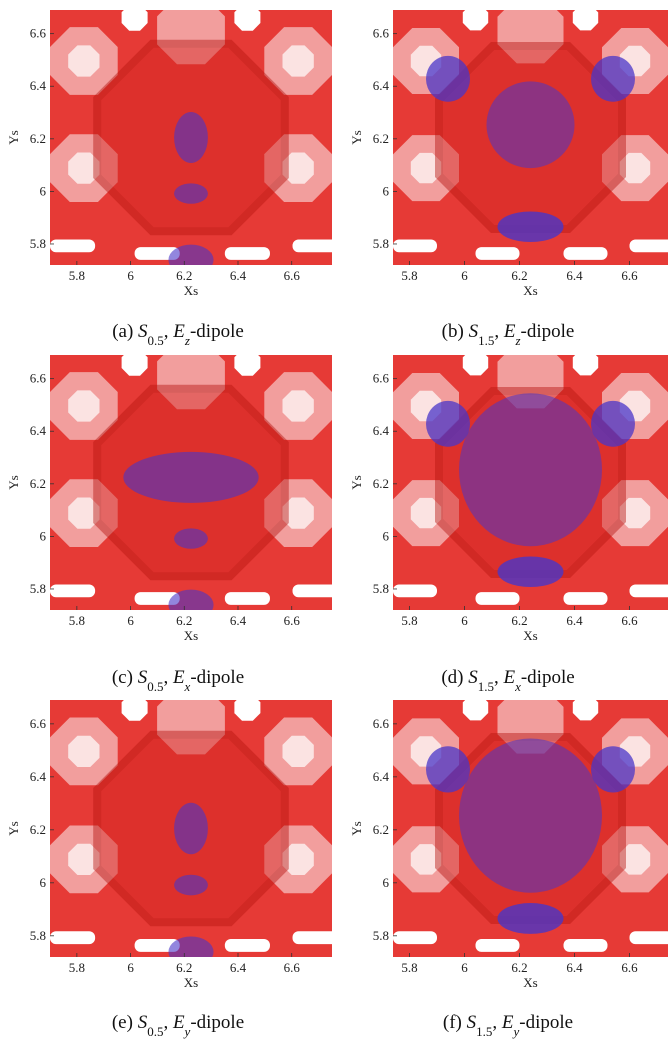 The image size is (668, 1041). Describe the element at coordinates (454, 677) in the screenshot. I see `caption-run: (d)` at that location.